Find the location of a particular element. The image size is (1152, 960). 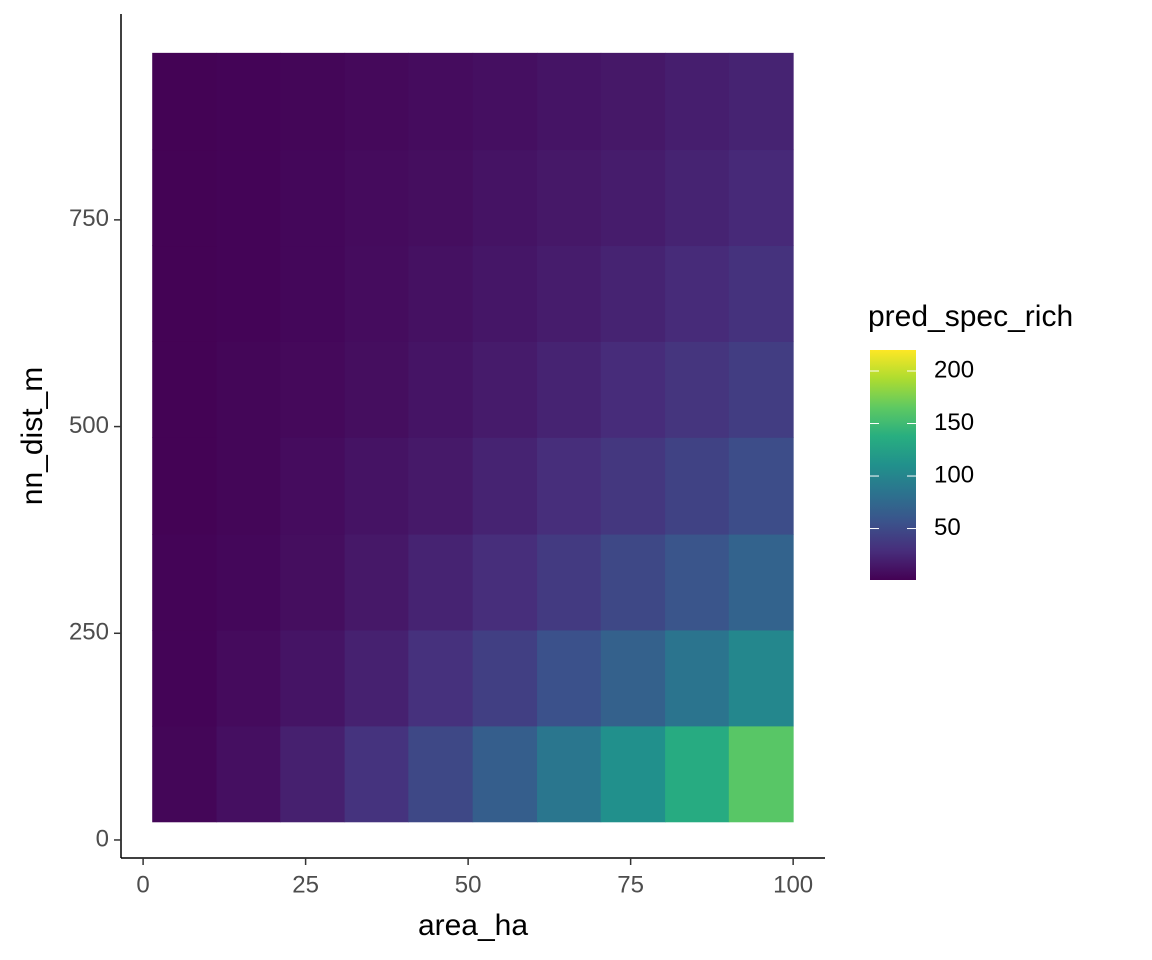

colorbar-label: 100 is located at coordinates (954, 474).